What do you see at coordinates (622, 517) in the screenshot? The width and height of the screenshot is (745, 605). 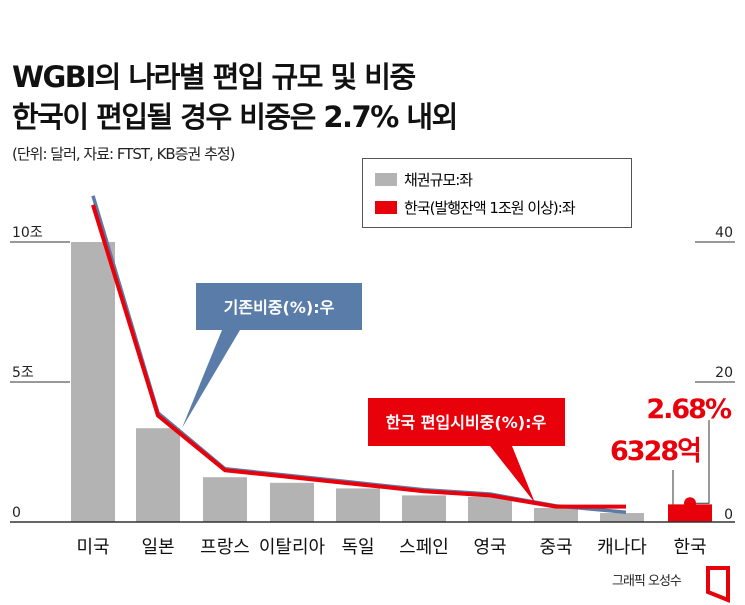 I see `bar-캐나다` at bounding box center [622, 517].